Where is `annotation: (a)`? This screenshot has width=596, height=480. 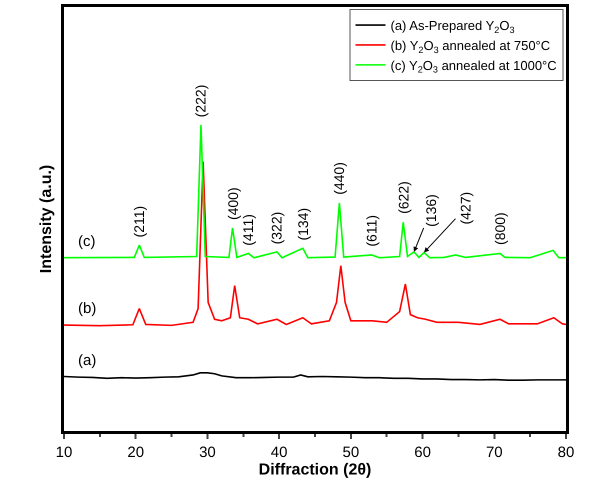
annotation: (a) is located at coordinates (87, 360).